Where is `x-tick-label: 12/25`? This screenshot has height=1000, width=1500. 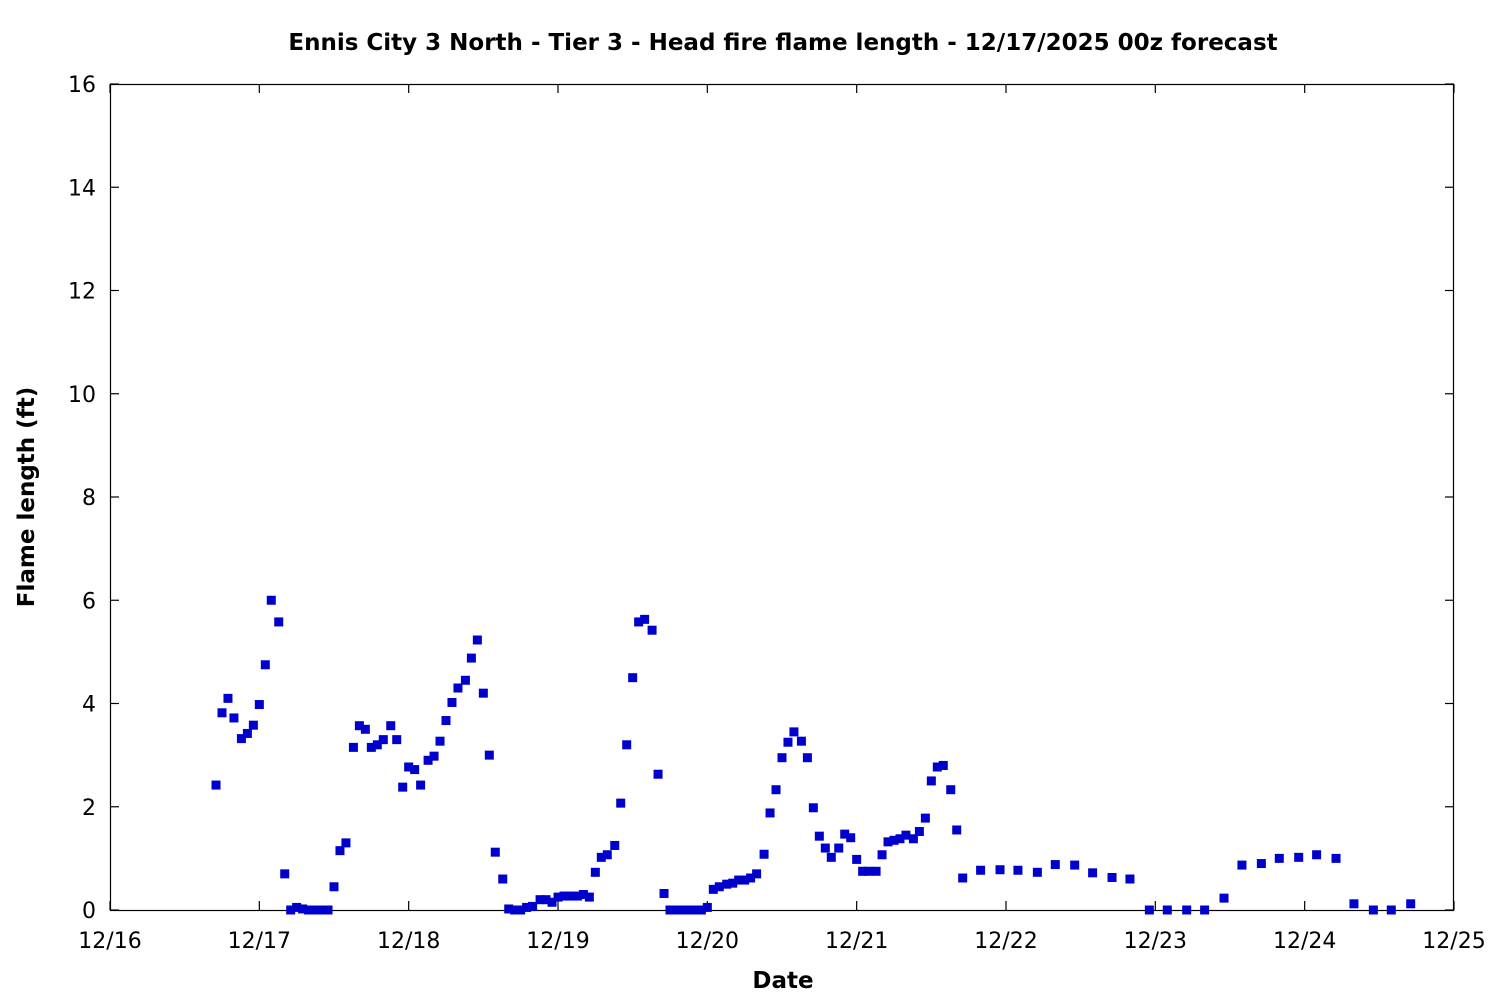 x-tick-label: 12/25 is located at coordinates (1453, 941).